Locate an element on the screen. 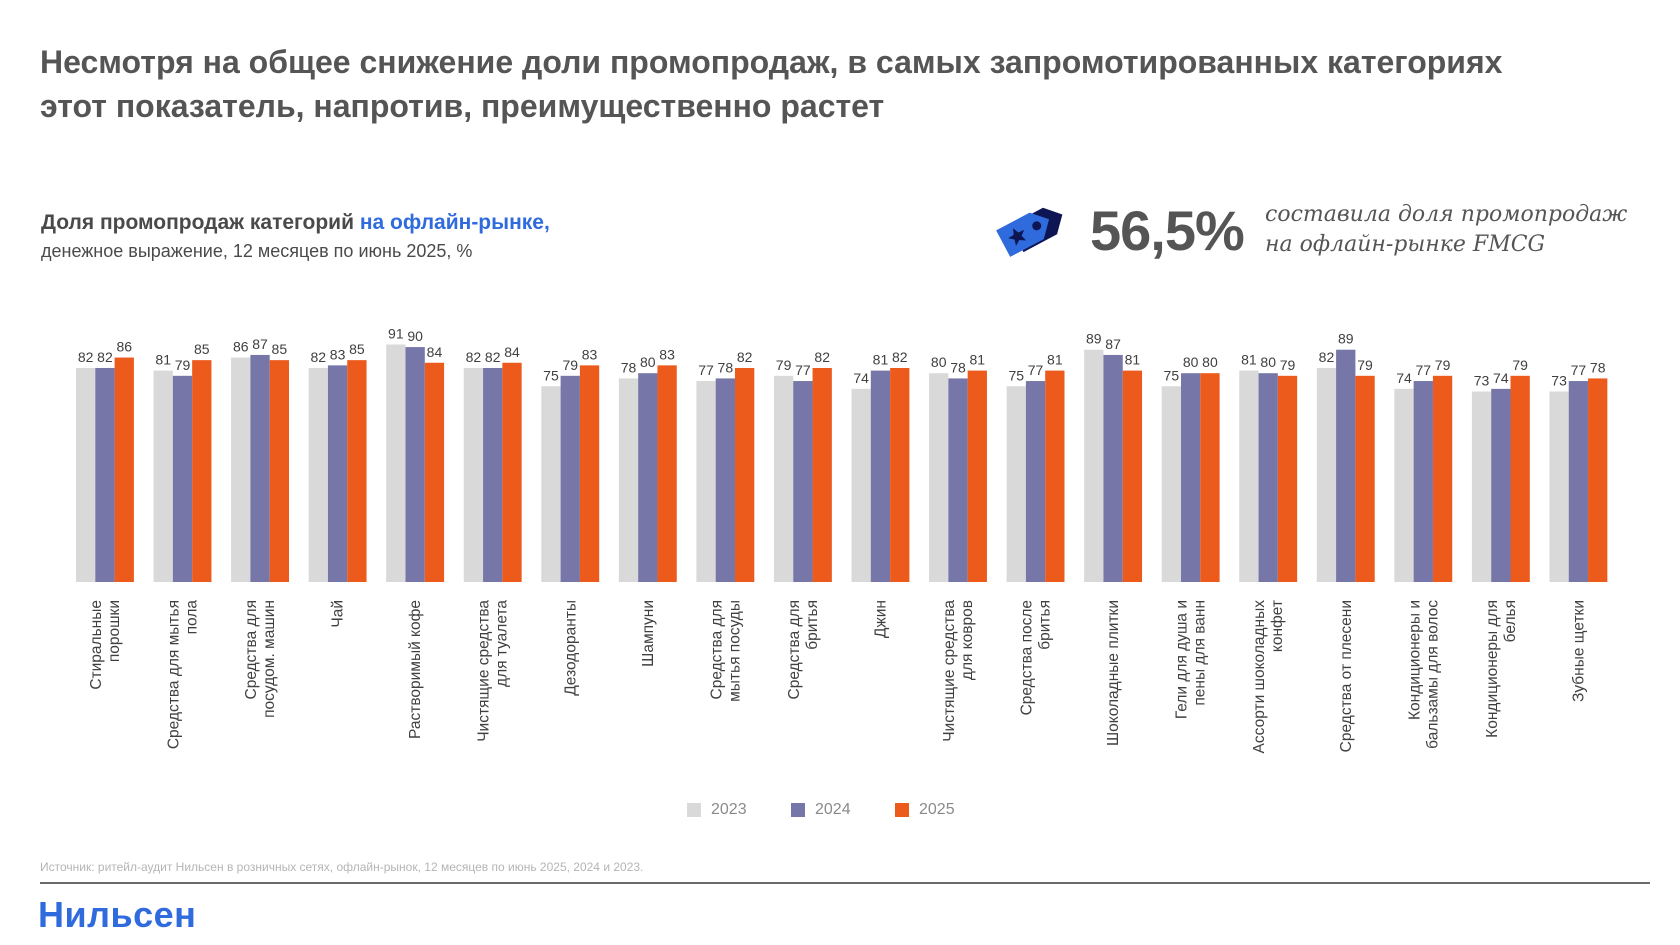 This screenshot has width=1680, height=945. bar-group: 82 83 85 is located at coordinates (337, 461).